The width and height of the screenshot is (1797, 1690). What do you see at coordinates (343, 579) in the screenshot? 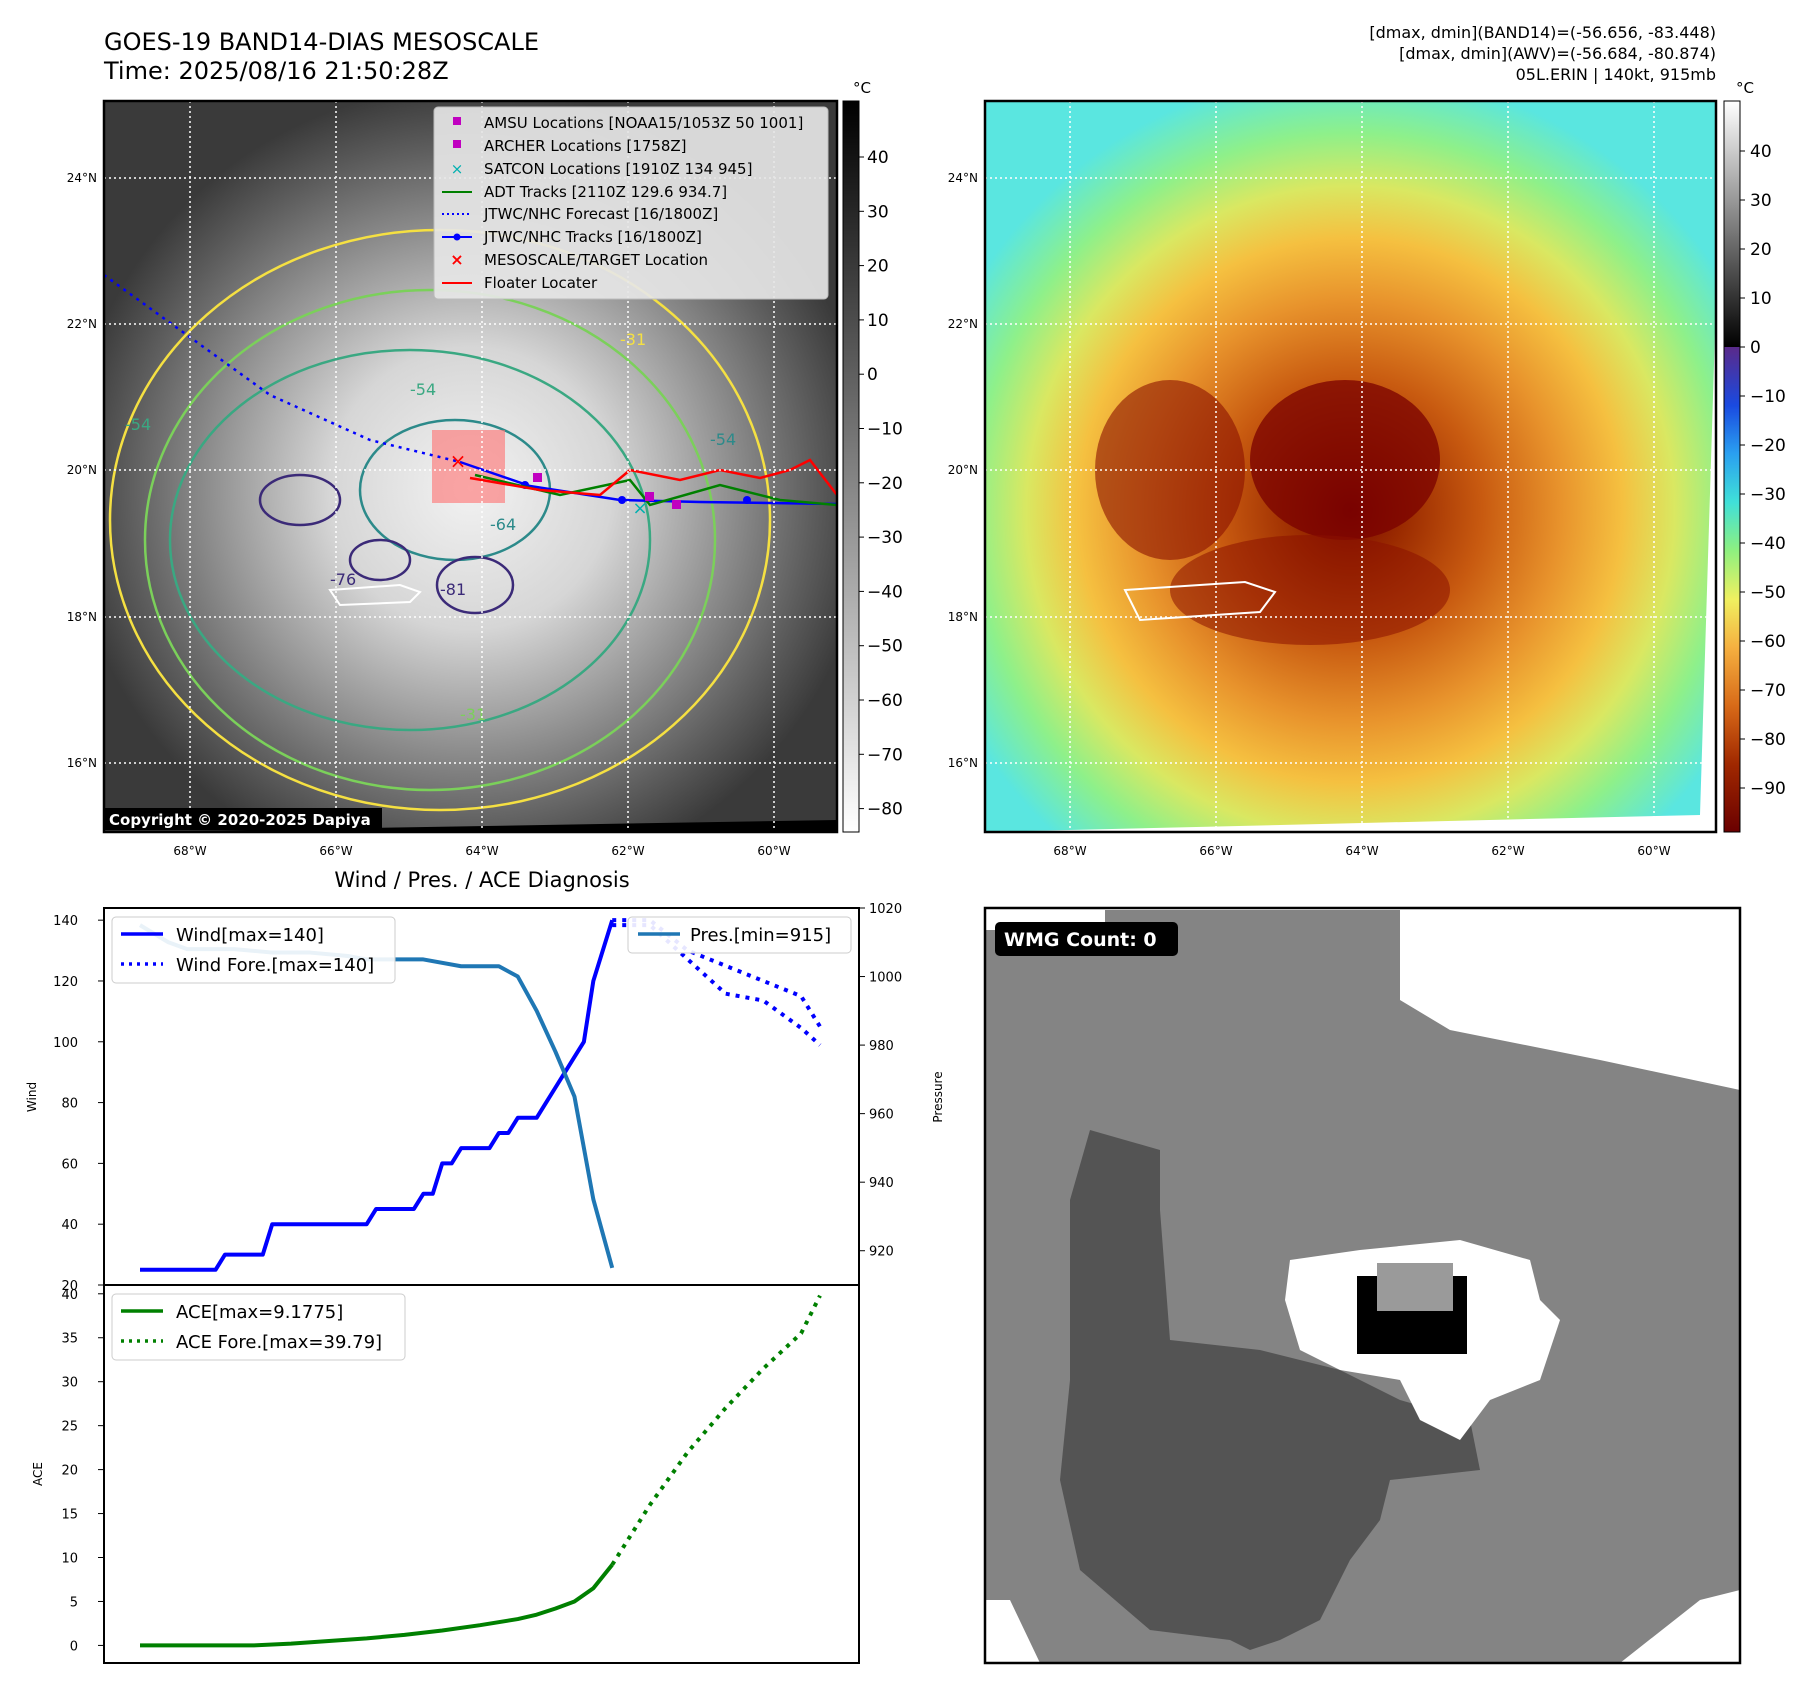
I see `contour-label: -76` at bounding box center [343, 579].